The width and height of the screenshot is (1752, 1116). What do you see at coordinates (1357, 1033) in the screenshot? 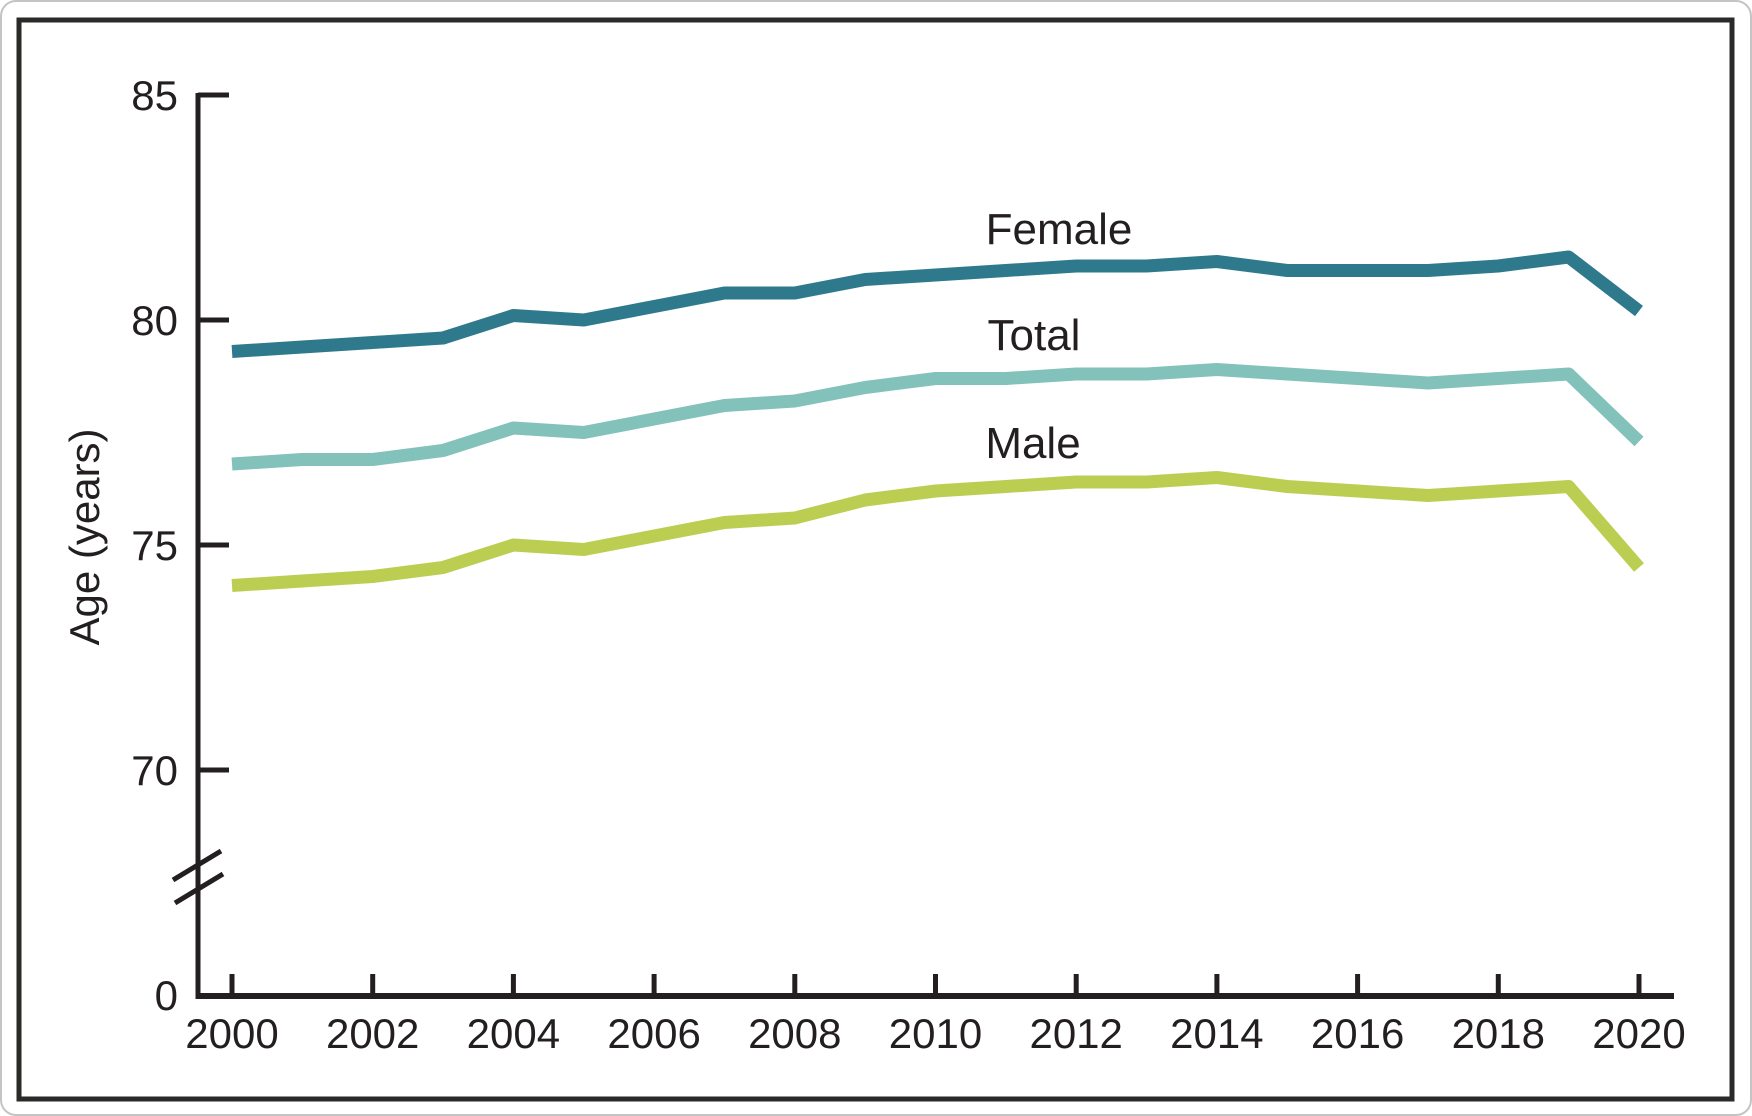
I see `x-tick-label: 2016` at bounding box center [1357, 1033].